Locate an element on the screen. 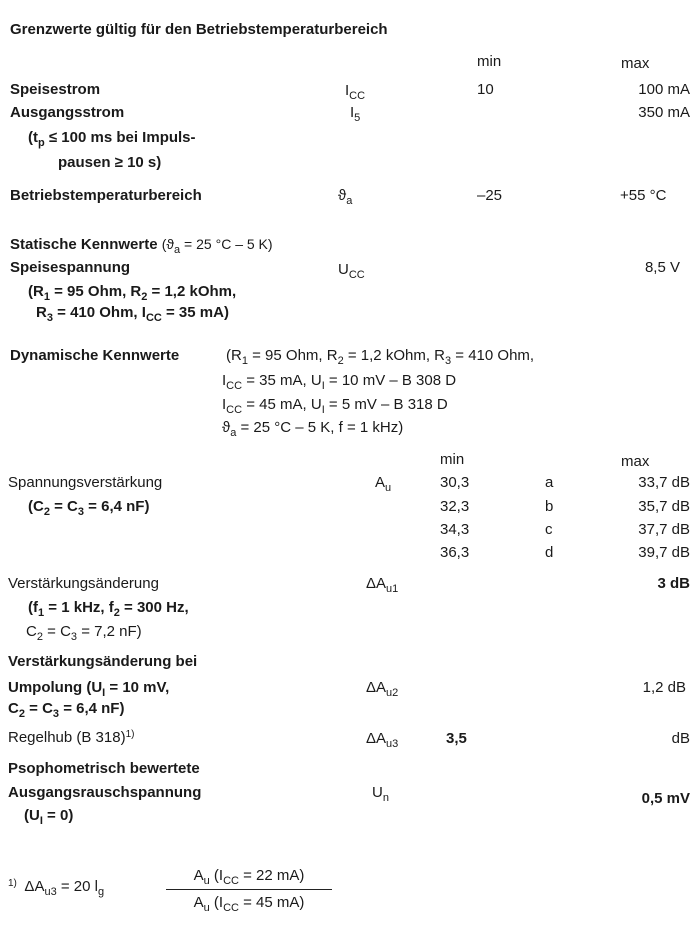  row-label: Ausgangsstrom is located at coordinates (67, 112).